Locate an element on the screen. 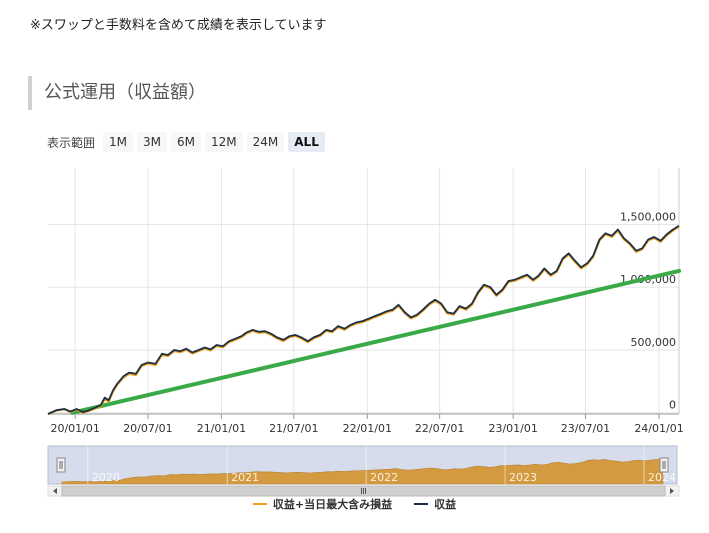 This screenshot has width=709, height=533. navigator-handle-left is located at coordinates (61, 465).